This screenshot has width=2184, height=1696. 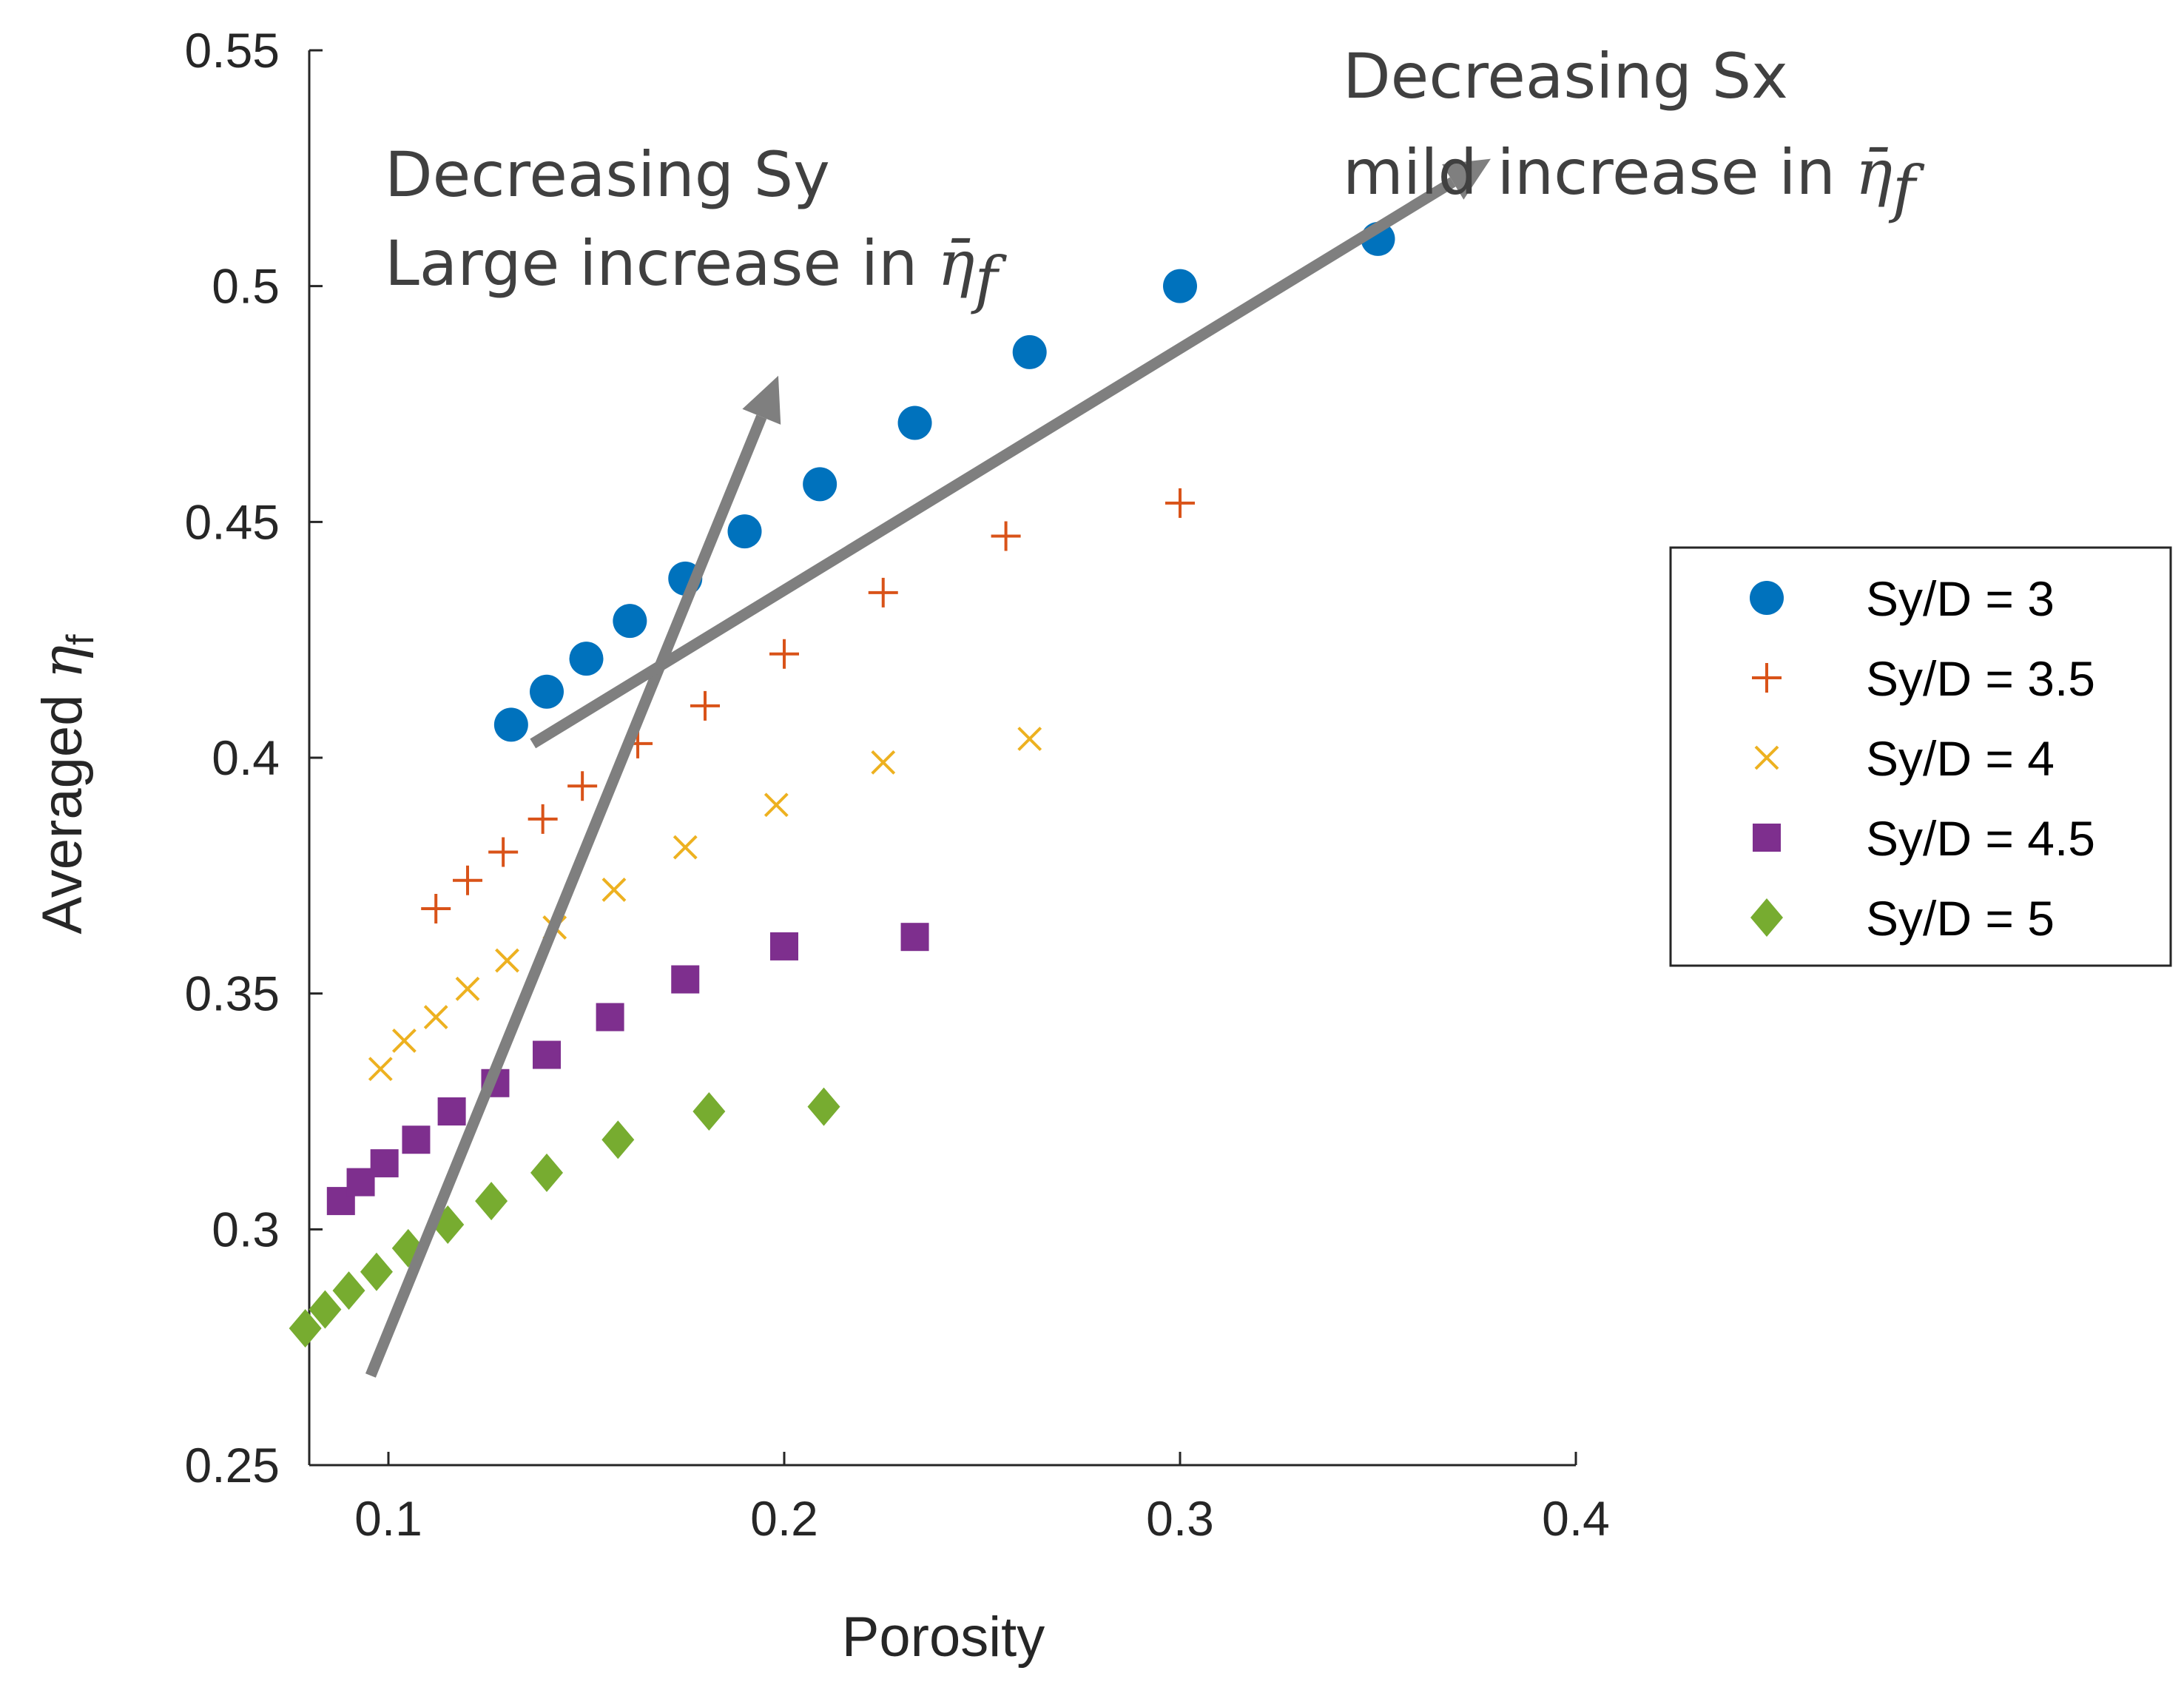 I want to click on series-x, so click(x=705, y=905).